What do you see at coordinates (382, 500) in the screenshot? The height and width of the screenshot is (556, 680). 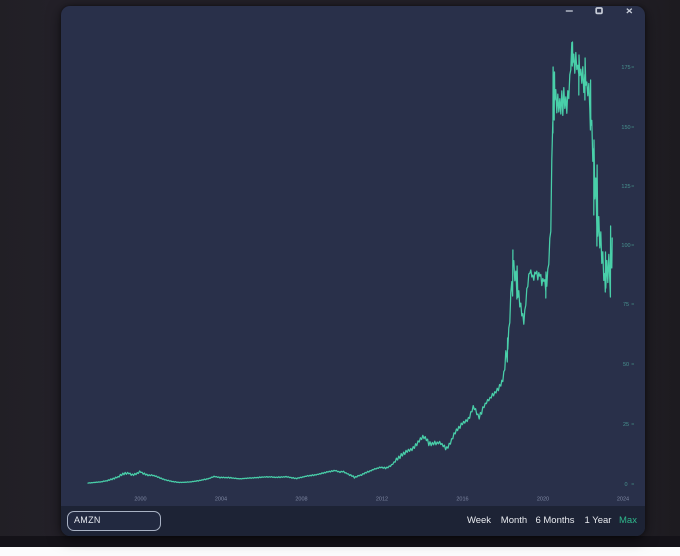 I see `svg-text: 2012` at bounding box center [382, 500].